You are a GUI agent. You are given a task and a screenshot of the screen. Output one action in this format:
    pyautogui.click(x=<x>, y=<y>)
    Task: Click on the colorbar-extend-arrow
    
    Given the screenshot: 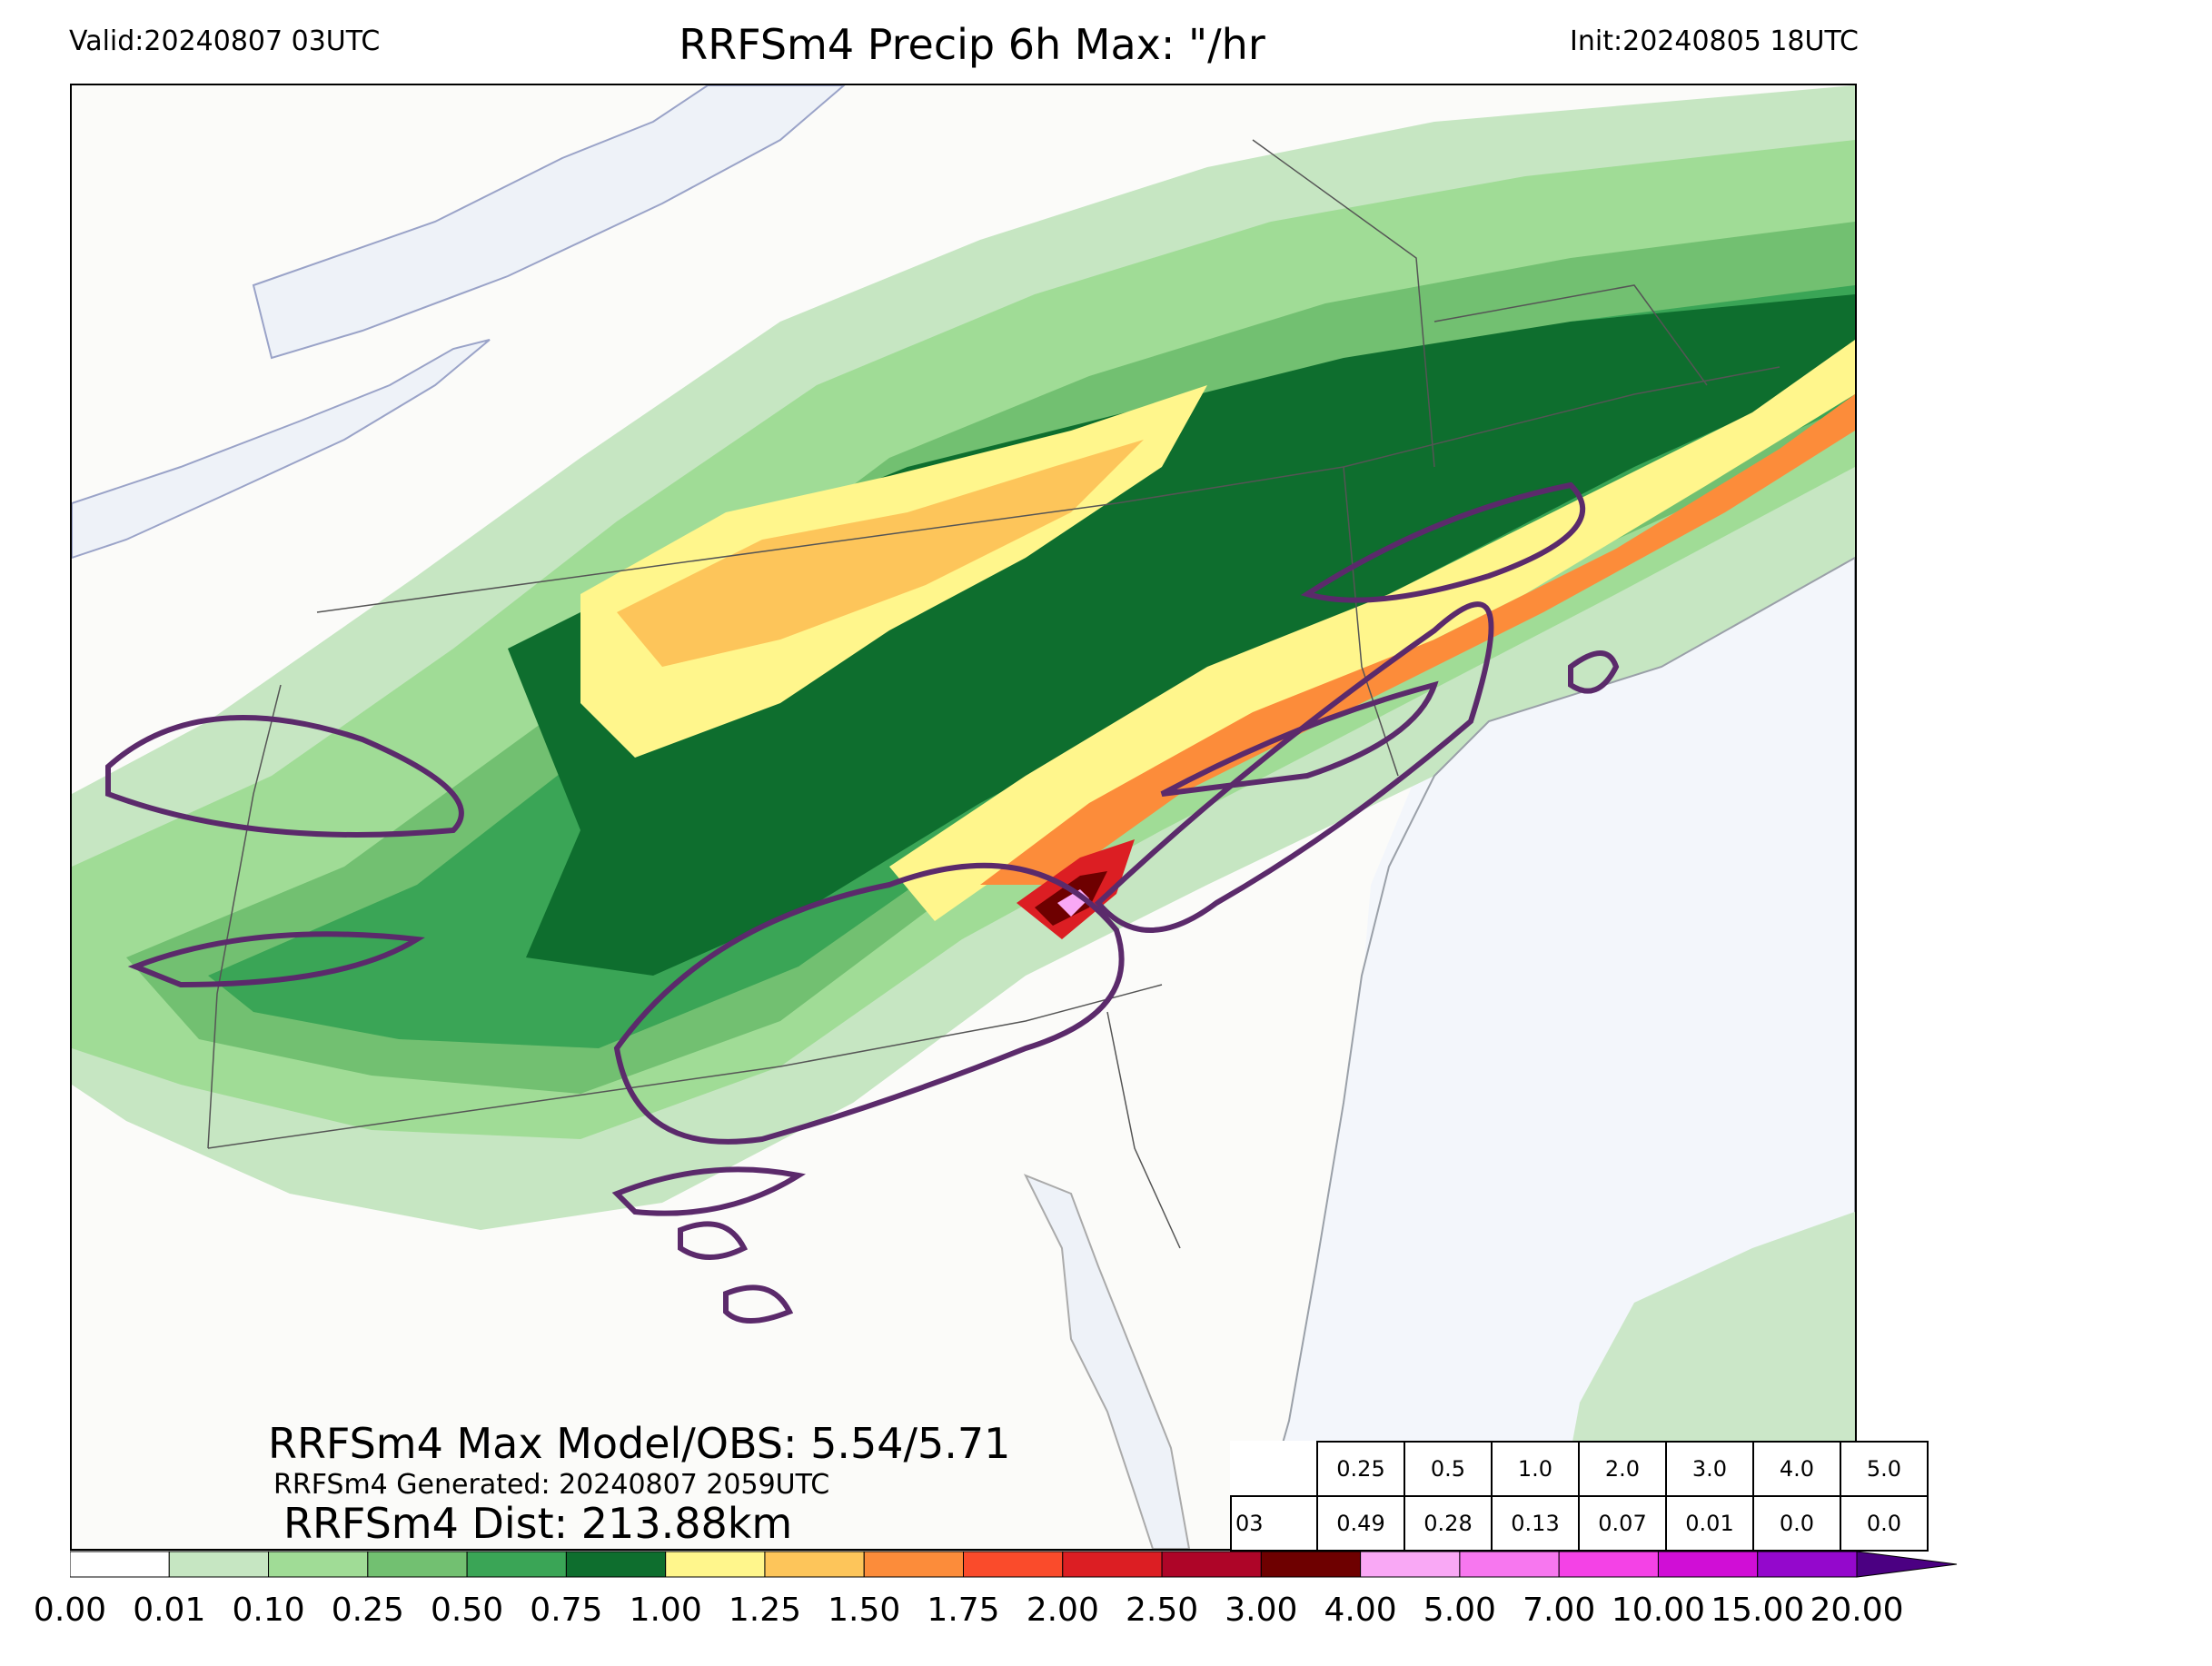 What is the action you would take?
    pyautogui.click(x=1907, y=1565)
    